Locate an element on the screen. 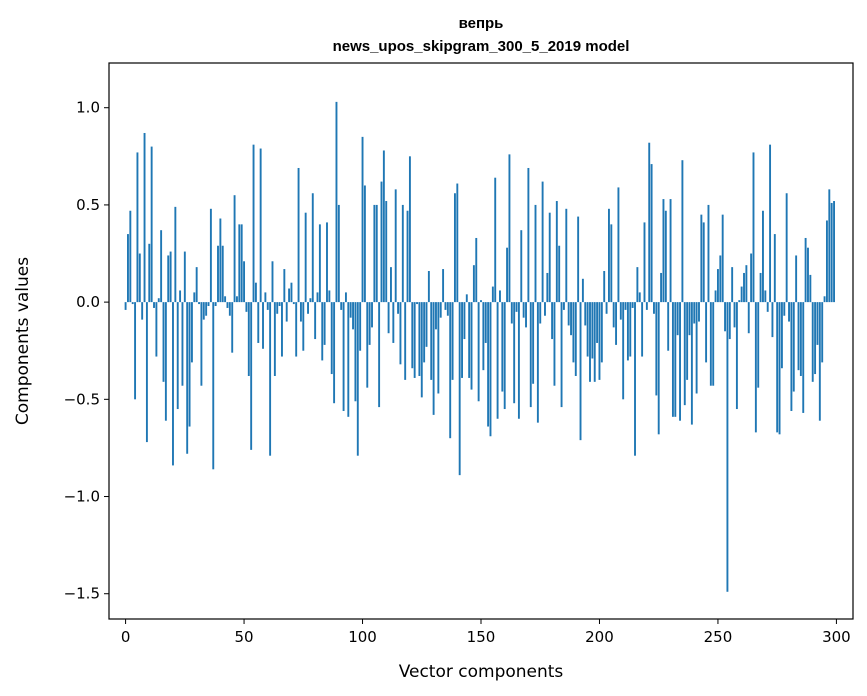 This screenshot has width=867, height=696. x-tick-label-0: 0 is located at coordinates (126, 637).